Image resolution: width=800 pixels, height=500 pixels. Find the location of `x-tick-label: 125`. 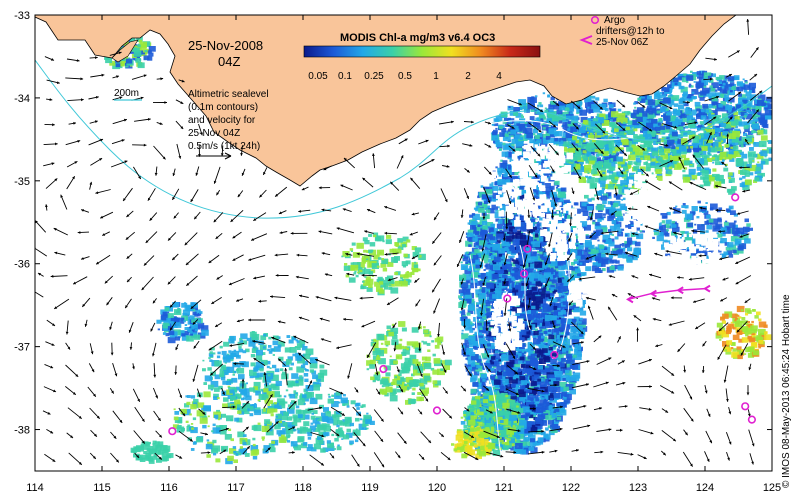

x-tick-label: 125 is located at coordinates (772, 488).